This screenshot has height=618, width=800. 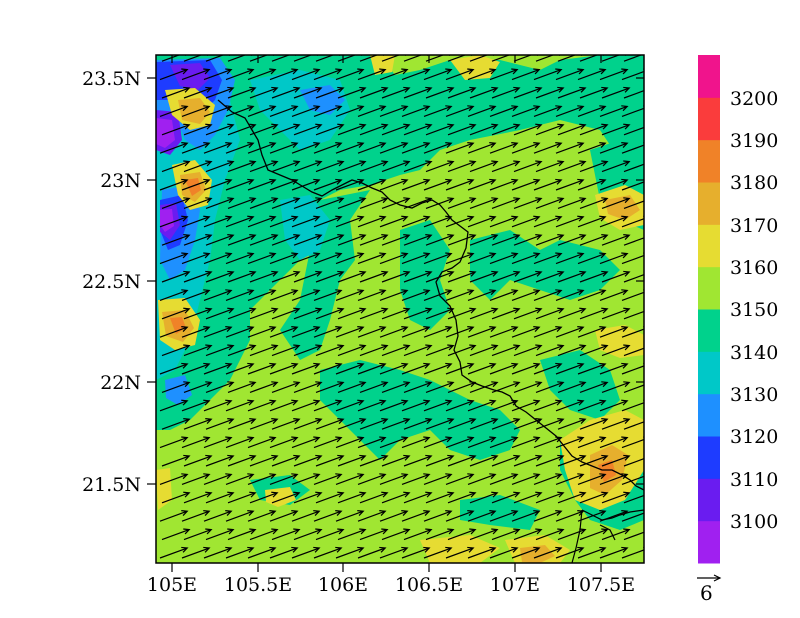 What do you see at coordinates (754, 522) in the screenshot?
I see `colorbar-label: 3100` at bounding box center [754, 522].